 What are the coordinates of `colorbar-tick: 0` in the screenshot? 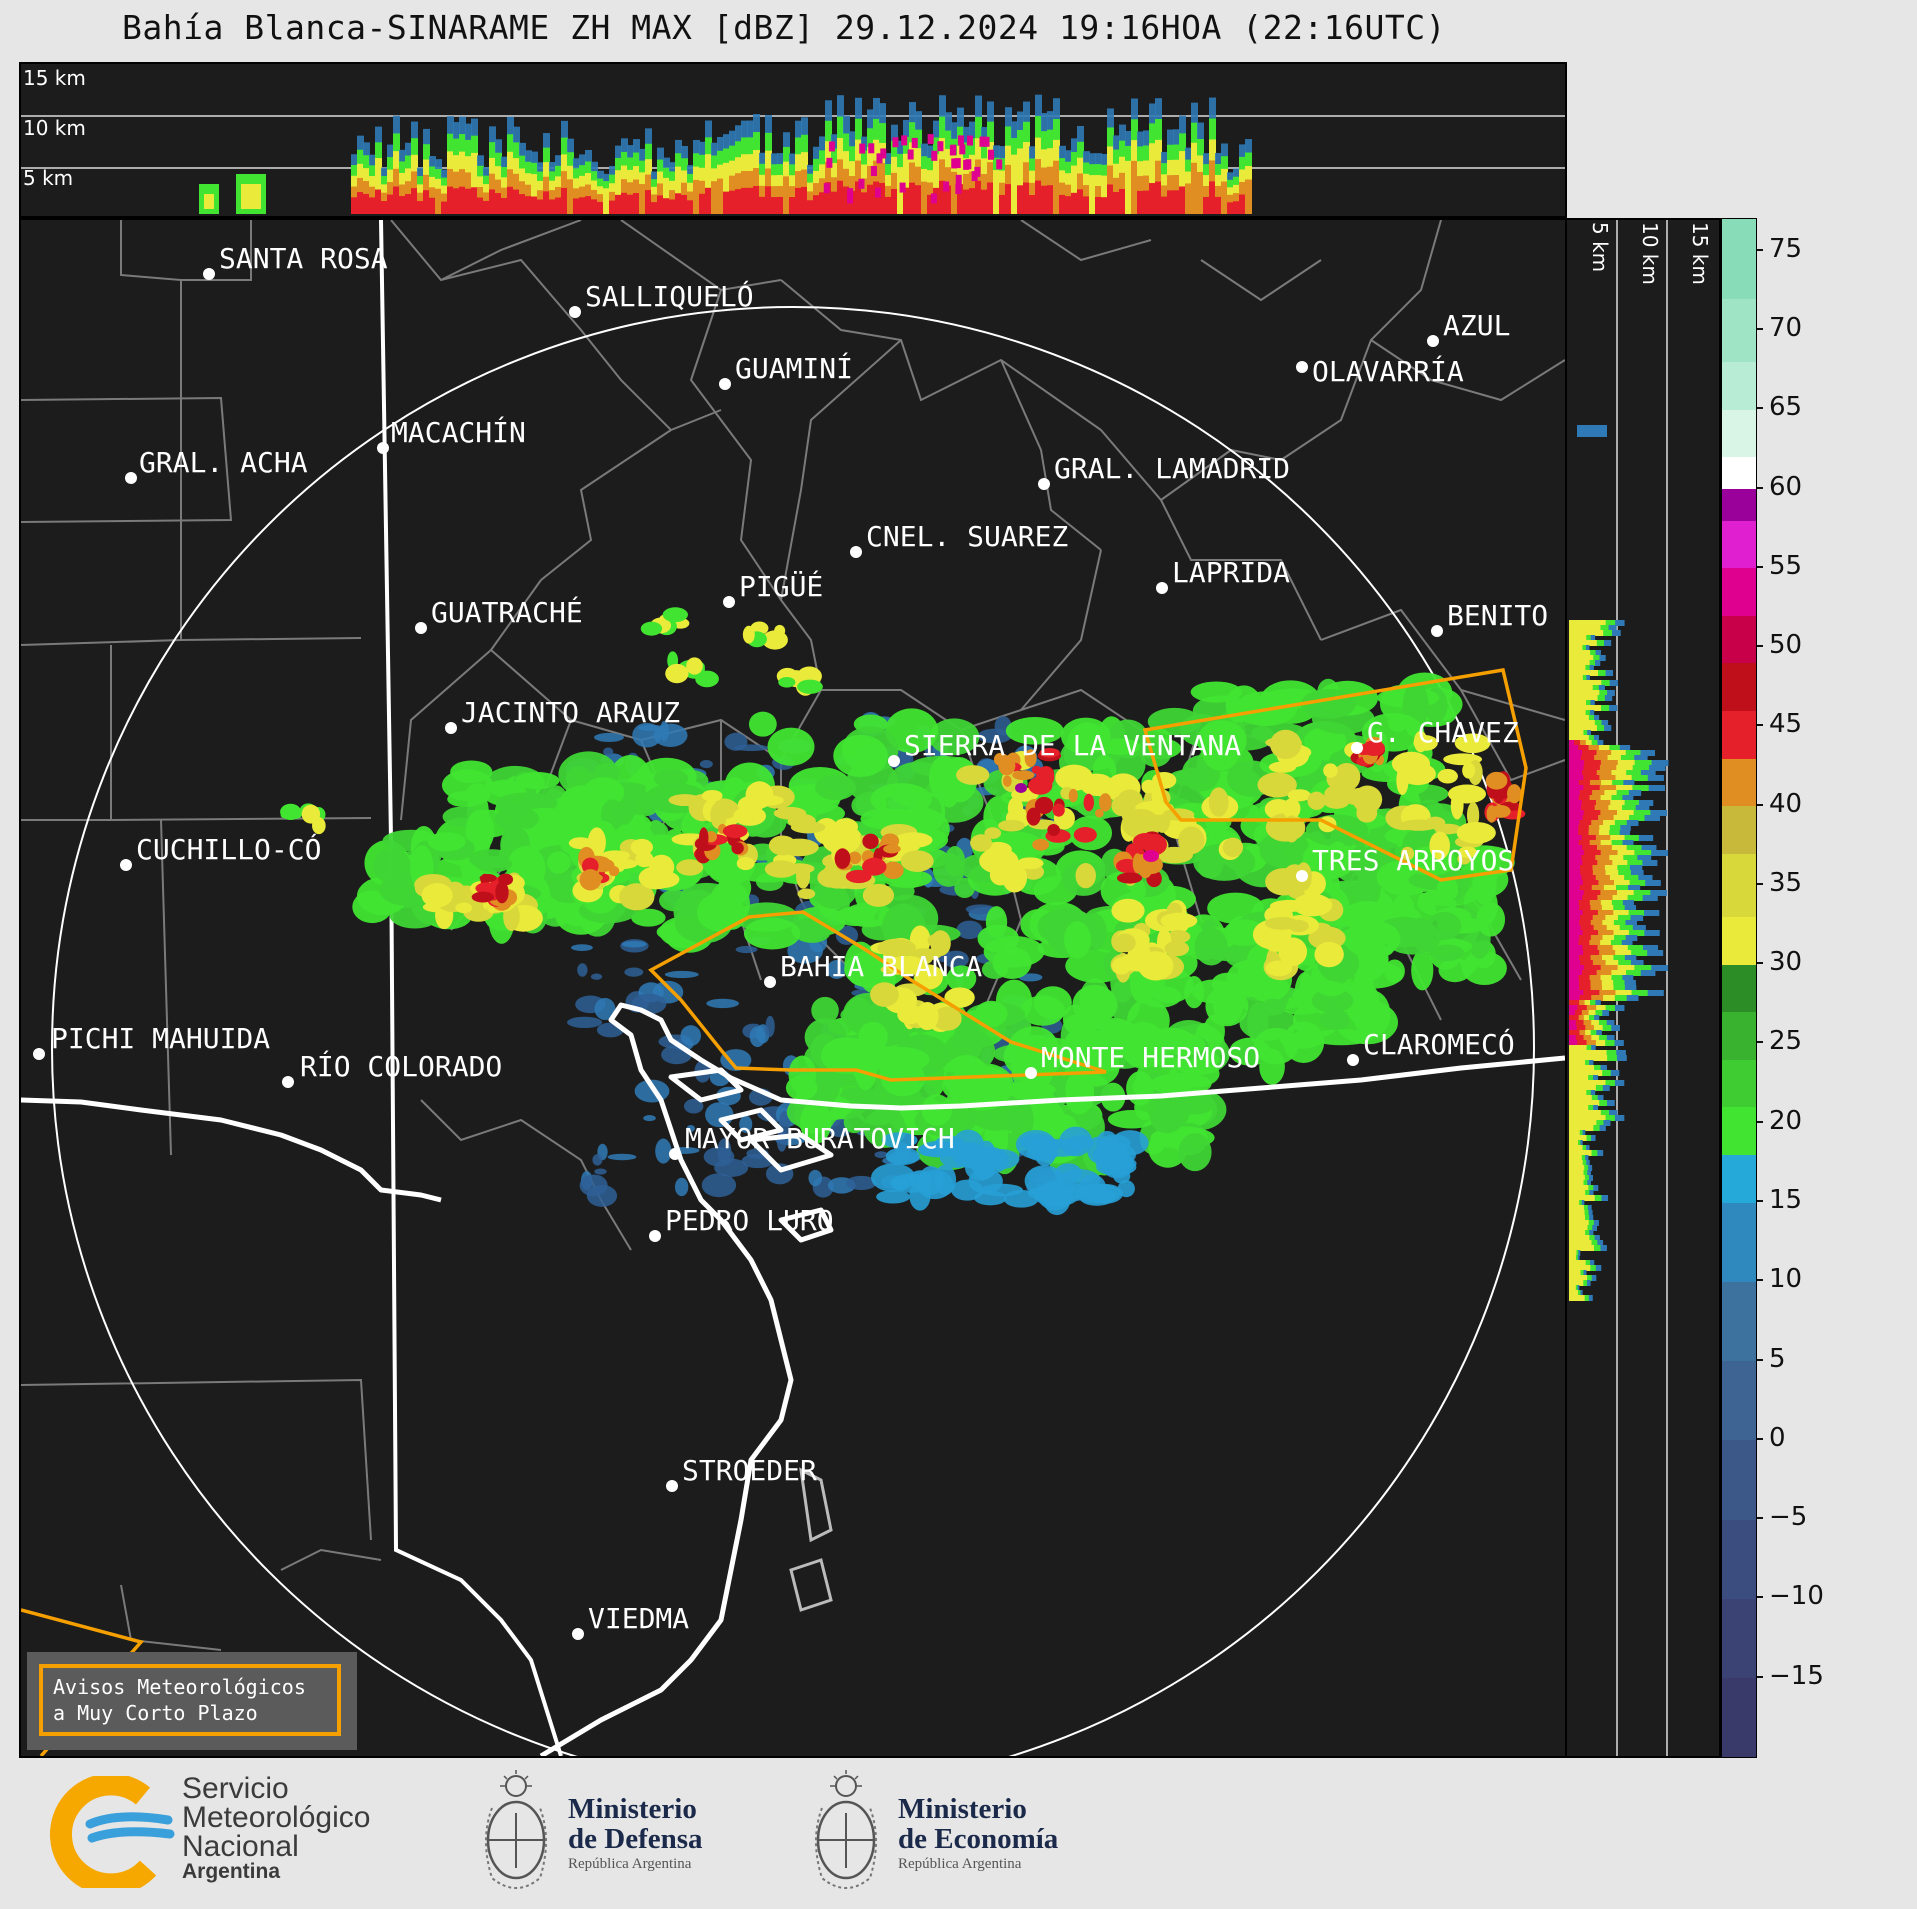 It's located at (1771, 1438).